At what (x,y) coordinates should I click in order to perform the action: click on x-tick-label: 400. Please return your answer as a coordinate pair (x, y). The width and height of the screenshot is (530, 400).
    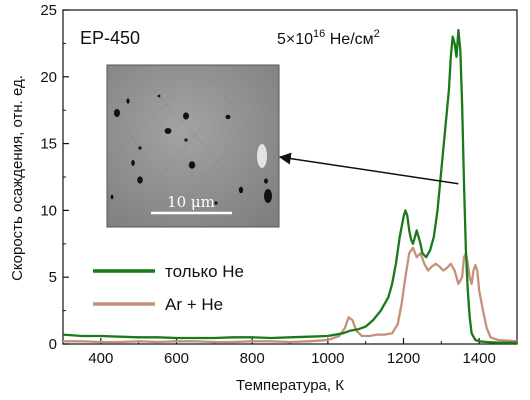
    Looking at the image, I should click on (100, 358).